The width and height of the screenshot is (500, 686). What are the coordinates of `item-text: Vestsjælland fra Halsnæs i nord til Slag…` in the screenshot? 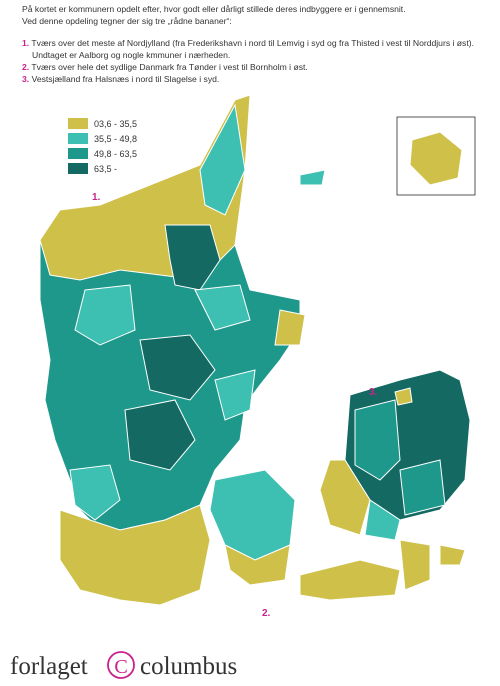 It's located at (125, 79).